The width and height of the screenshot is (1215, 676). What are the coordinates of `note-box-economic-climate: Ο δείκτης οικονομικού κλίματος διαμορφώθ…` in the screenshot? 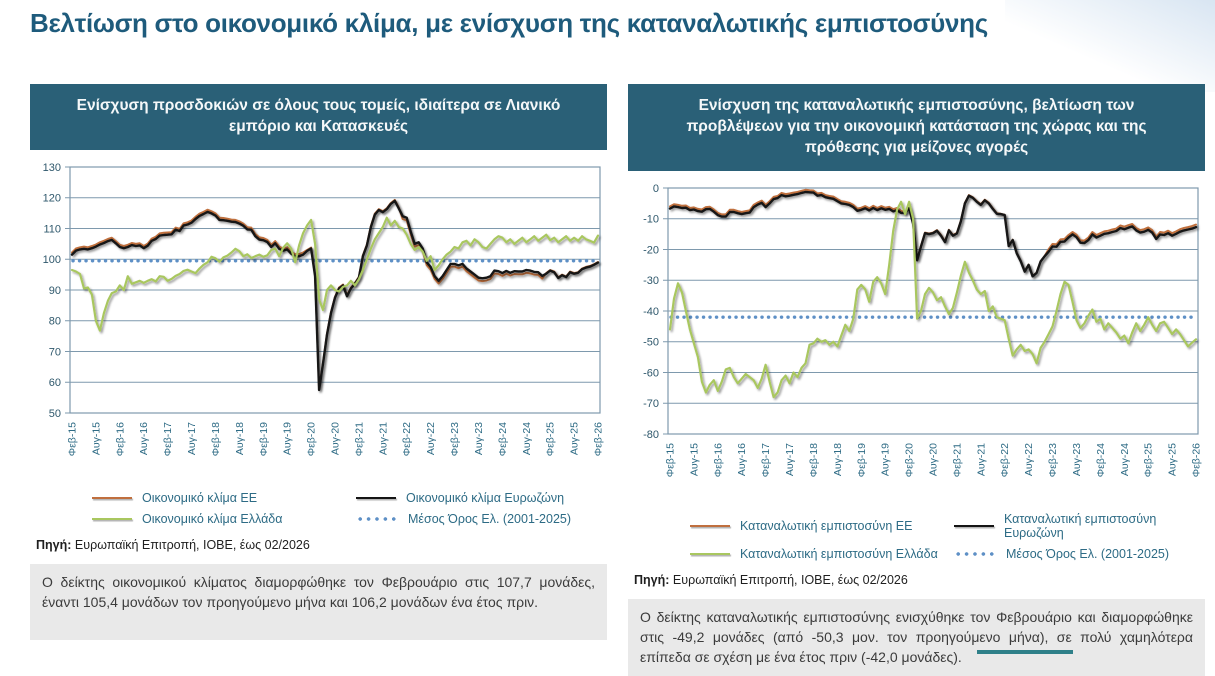 It's located at (318, 601).